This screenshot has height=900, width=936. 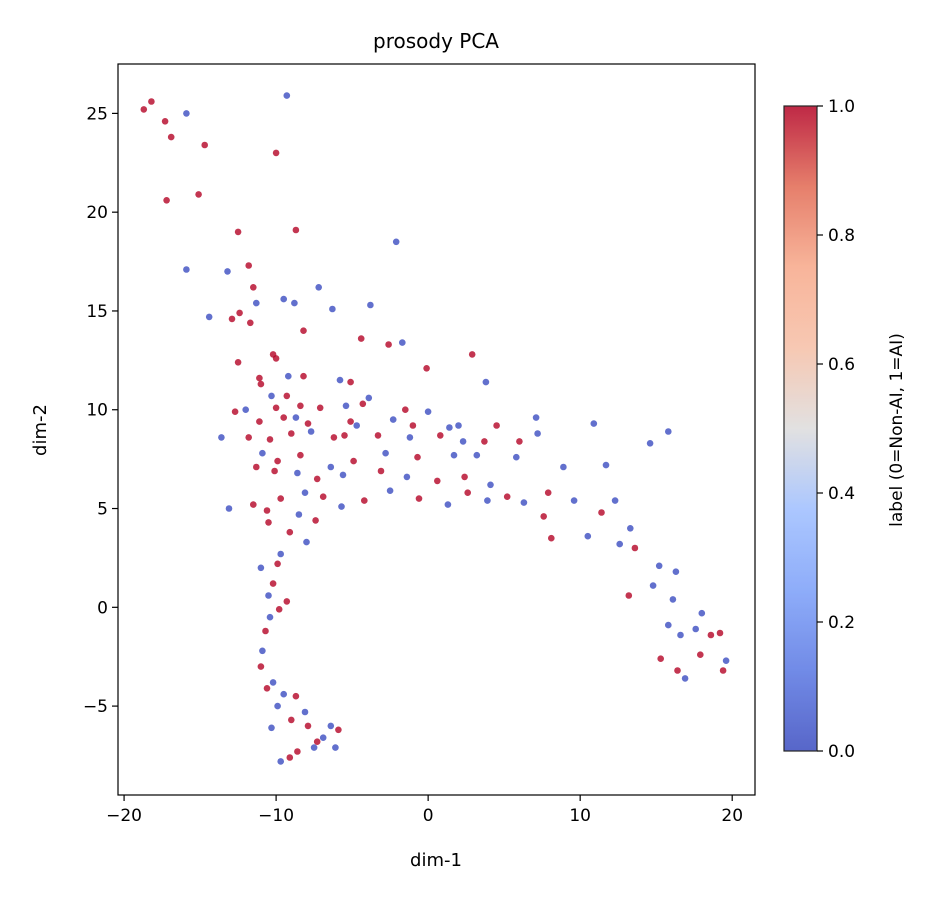 What do you see at coordinates (897, 430) in the screenshot?
I see `colorbar-label: label (0=Non-AI, 1=AI)` at bounding box center [897, 430].